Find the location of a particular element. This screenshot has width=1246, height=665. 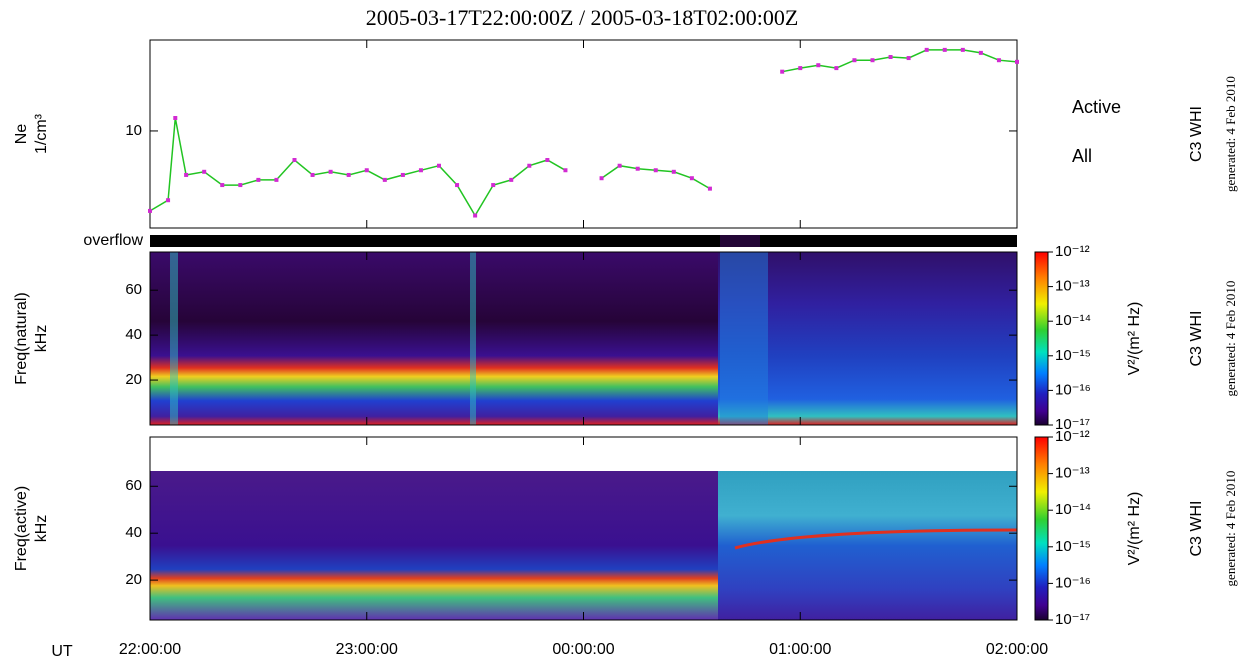

y-tick-label: 10 is located at coordinates (133, 130).